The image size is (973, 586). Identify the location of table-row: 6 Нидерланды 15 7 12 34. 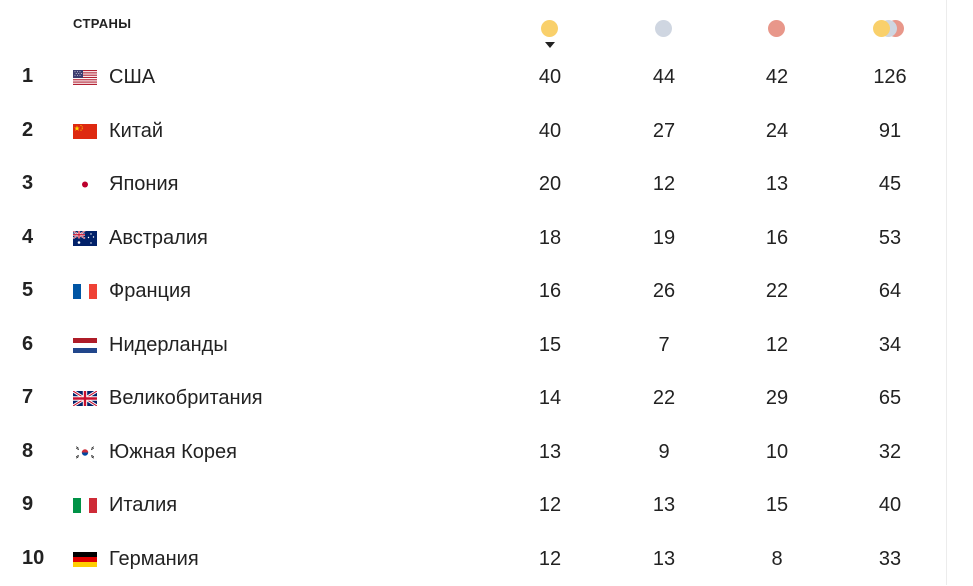
(473, 346).